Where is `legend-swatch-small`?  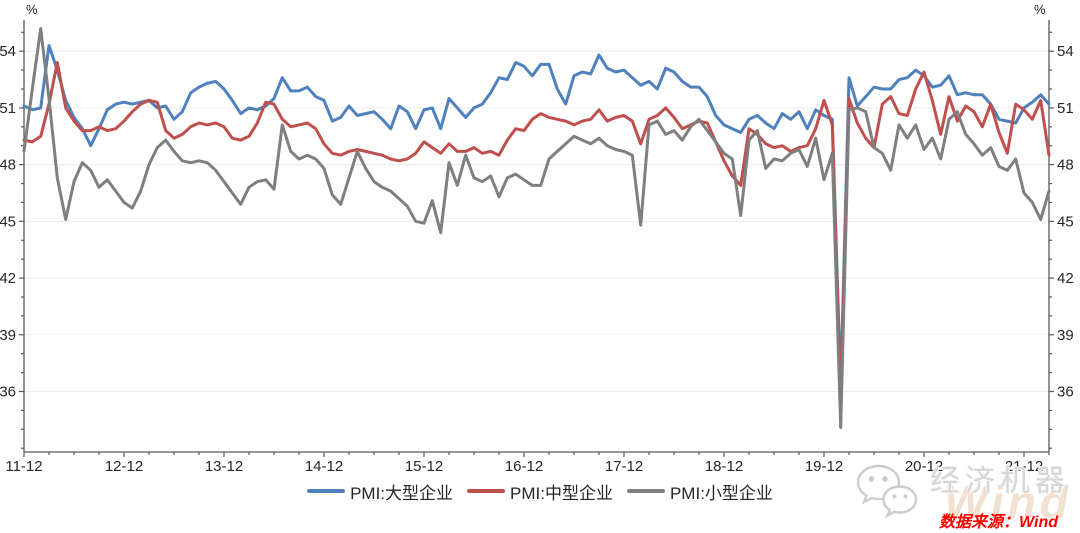
legend-swatch-small is located at coordinates (645, 491).